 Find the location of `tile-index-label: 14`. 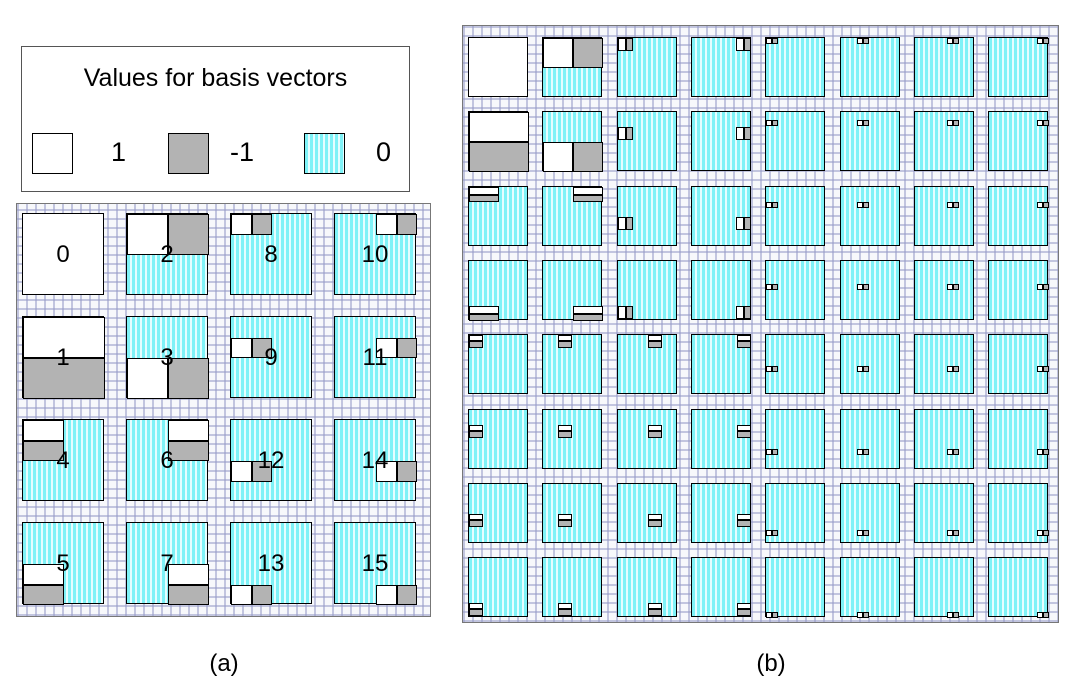

tile-index-label: 14 is located at coordinates (375, 460).